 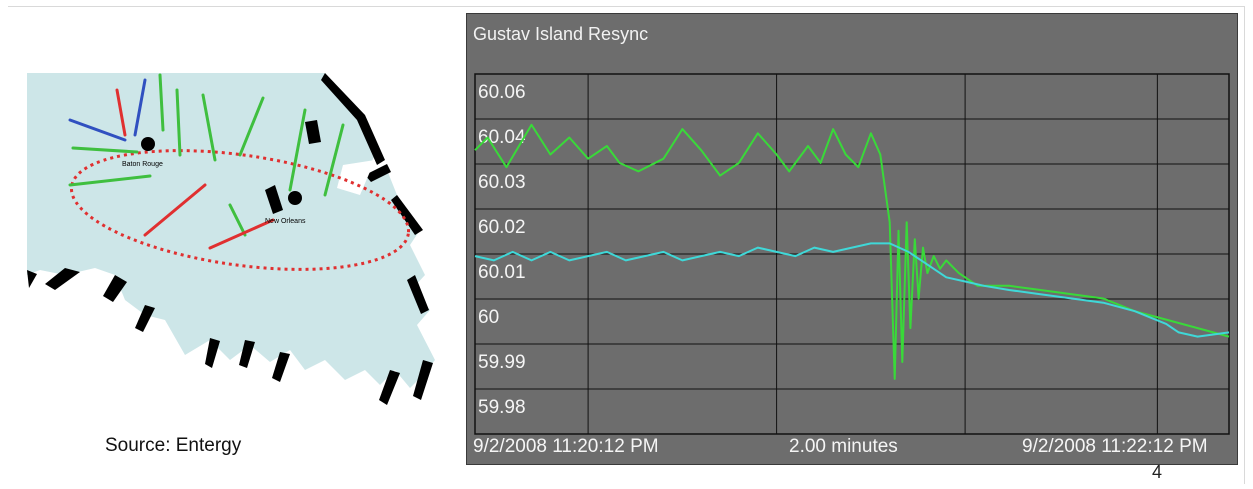 I want to click on city-dot-baton-rouge, so click(x=148, y=144).